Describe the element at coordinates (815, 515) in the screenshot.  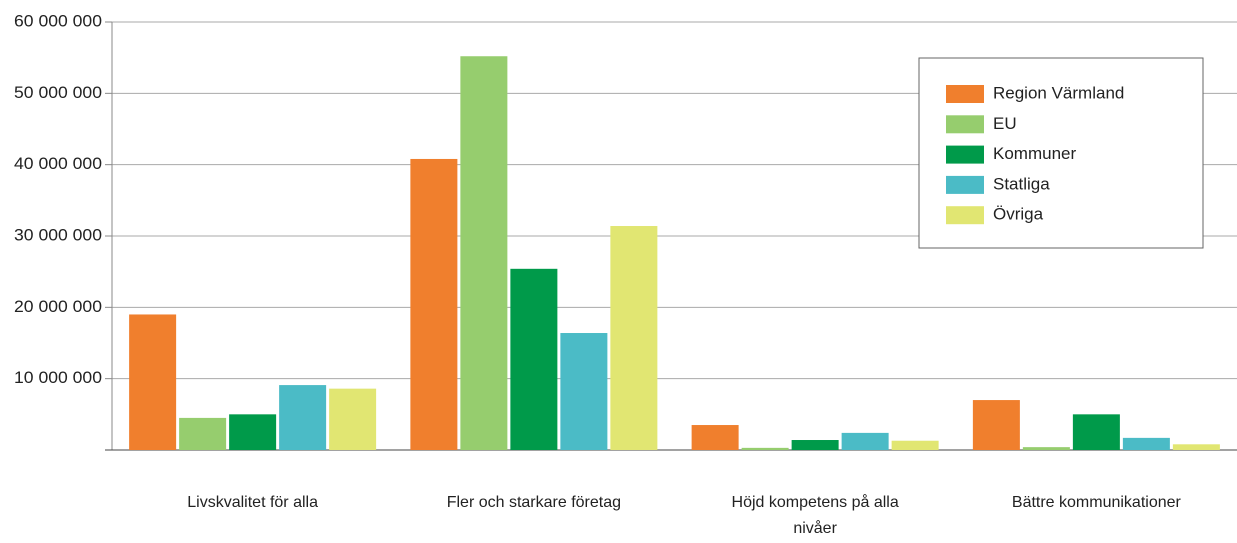
I see `x-tick-label: Höjd kompetens på alla nivåer` at that location.